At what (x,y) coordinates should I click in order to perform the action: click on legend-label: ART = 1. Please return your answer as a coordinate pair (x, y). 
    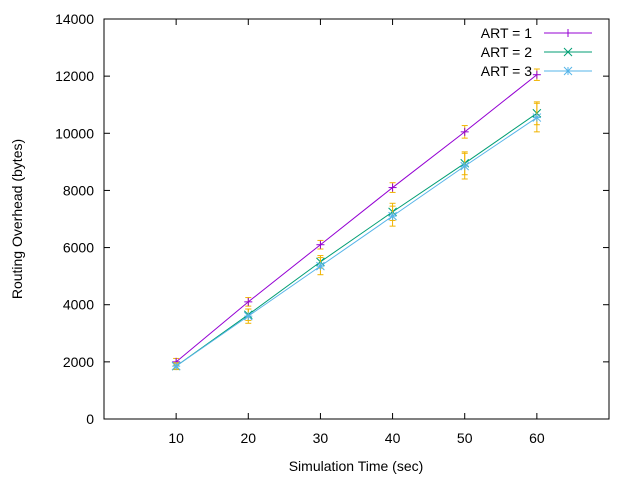
    Looking at the image, I should click on (506, 33).